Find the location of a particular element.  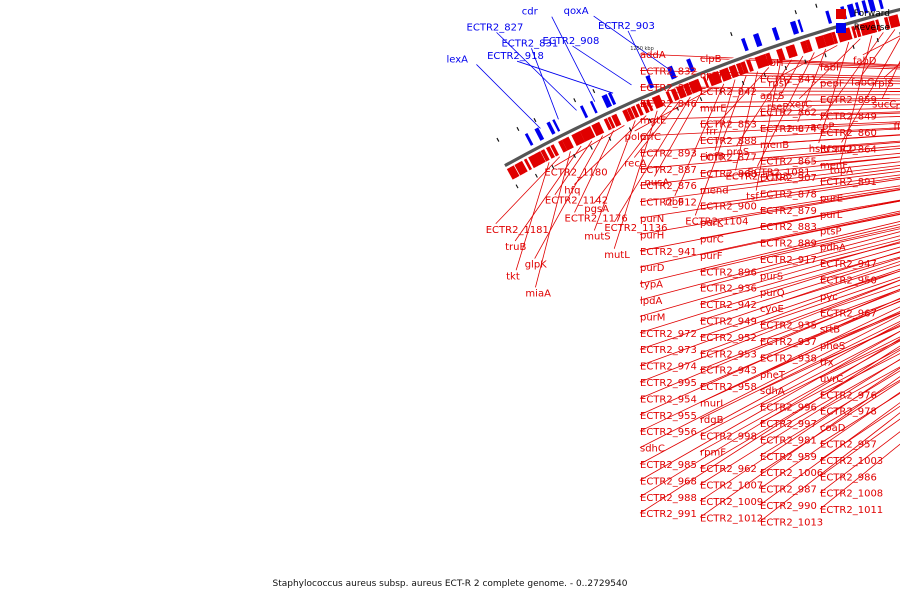

forward-gene-label: ECTR2_990 is located at coordinates (788, 506).